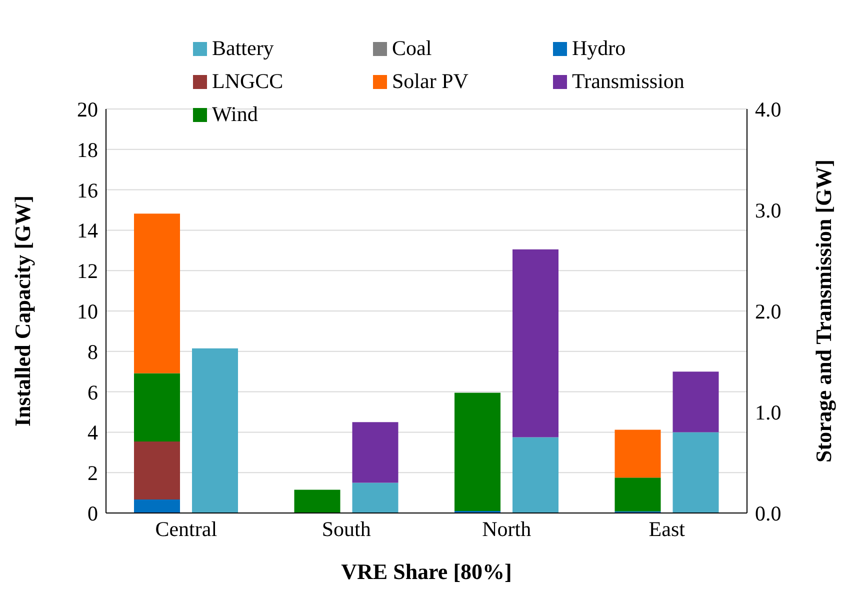  Describe the element at coordinates (599, 48) in the screenshot. I see `legend-label: Hydro` at that location.